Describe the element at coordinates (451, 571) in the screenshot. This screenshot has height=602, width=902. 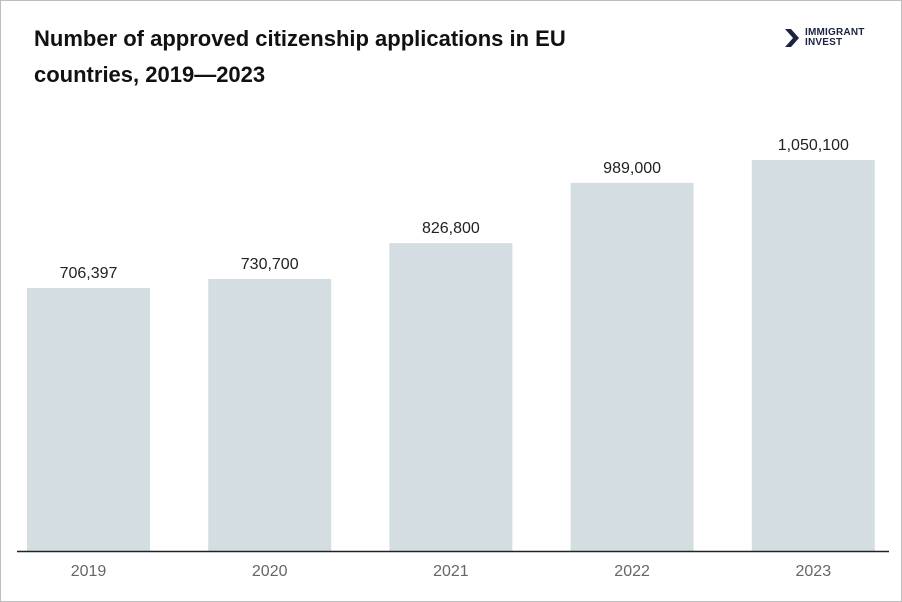
I see `x-tick-label-2021: 2021` at that location.